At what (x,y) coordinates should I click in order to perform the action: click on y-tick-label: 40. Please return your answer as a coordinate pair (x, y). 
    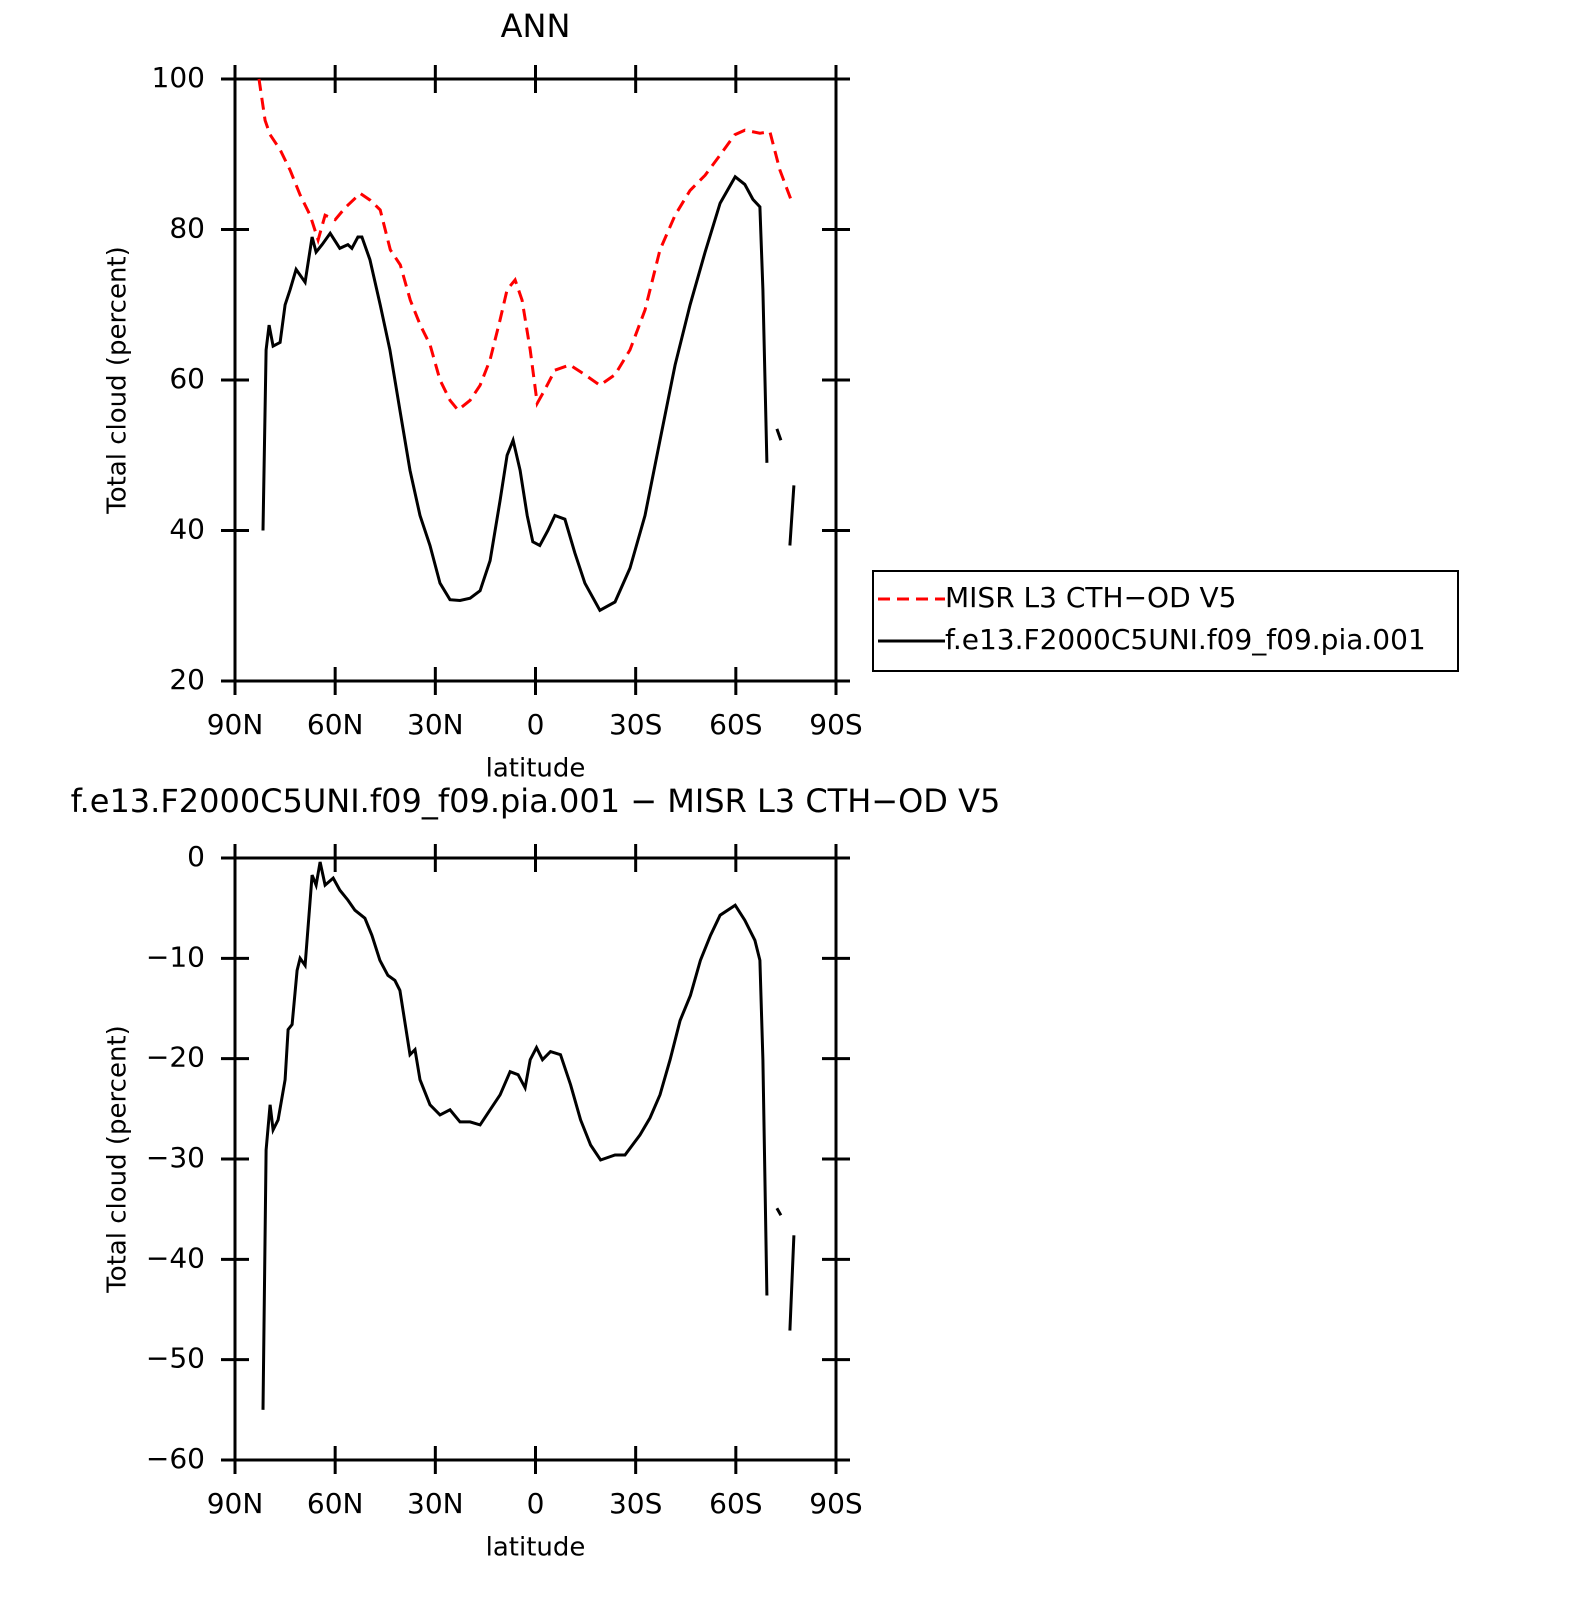
    Looking at the image, I should click on (187, 529).